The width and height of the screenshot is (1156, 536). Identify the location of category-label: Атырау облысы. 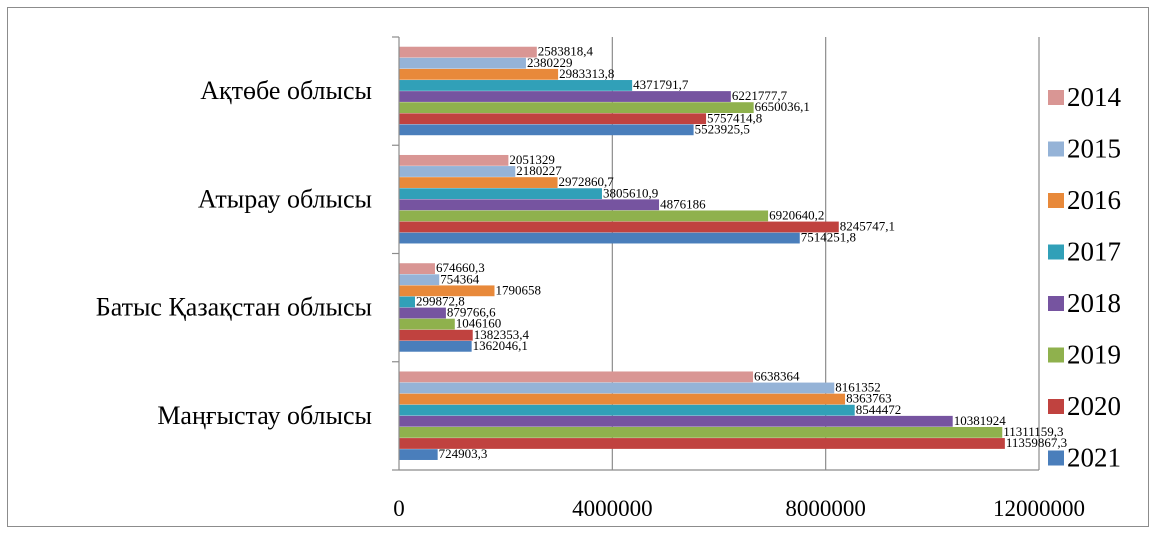
(285, 198).